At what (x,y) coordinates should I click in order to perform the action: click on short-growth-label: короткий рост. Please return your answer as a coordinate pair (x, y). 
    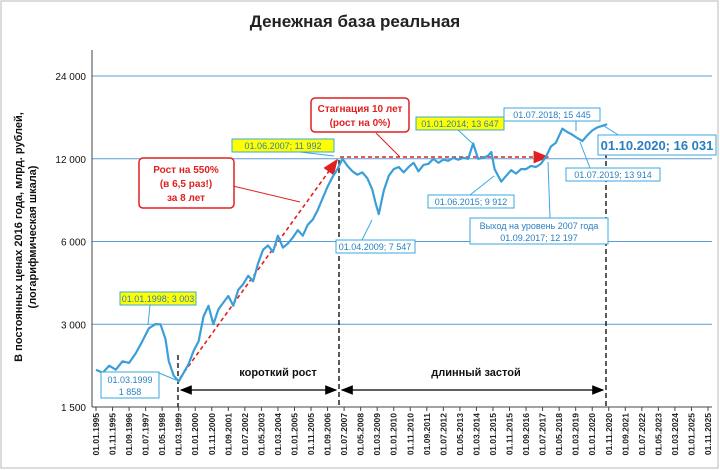
    Looking at the image, I should click on (278, 373).